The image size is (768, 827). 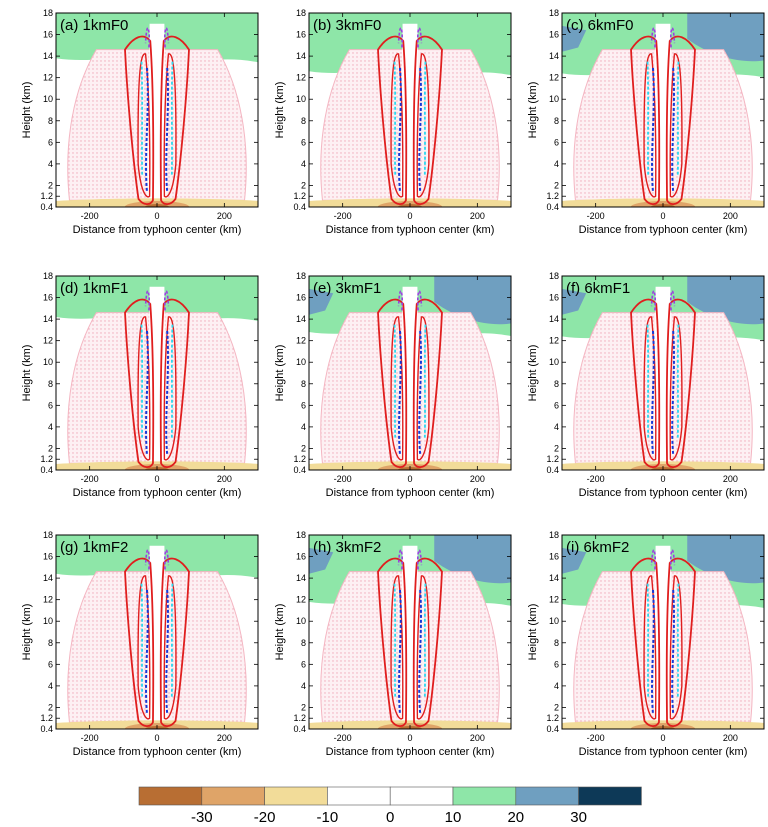 What do you see at coordinates (347, 547) in the screenshot?
I see `panel-label: (h) 3kmF2` at bounding box center [347, 547].